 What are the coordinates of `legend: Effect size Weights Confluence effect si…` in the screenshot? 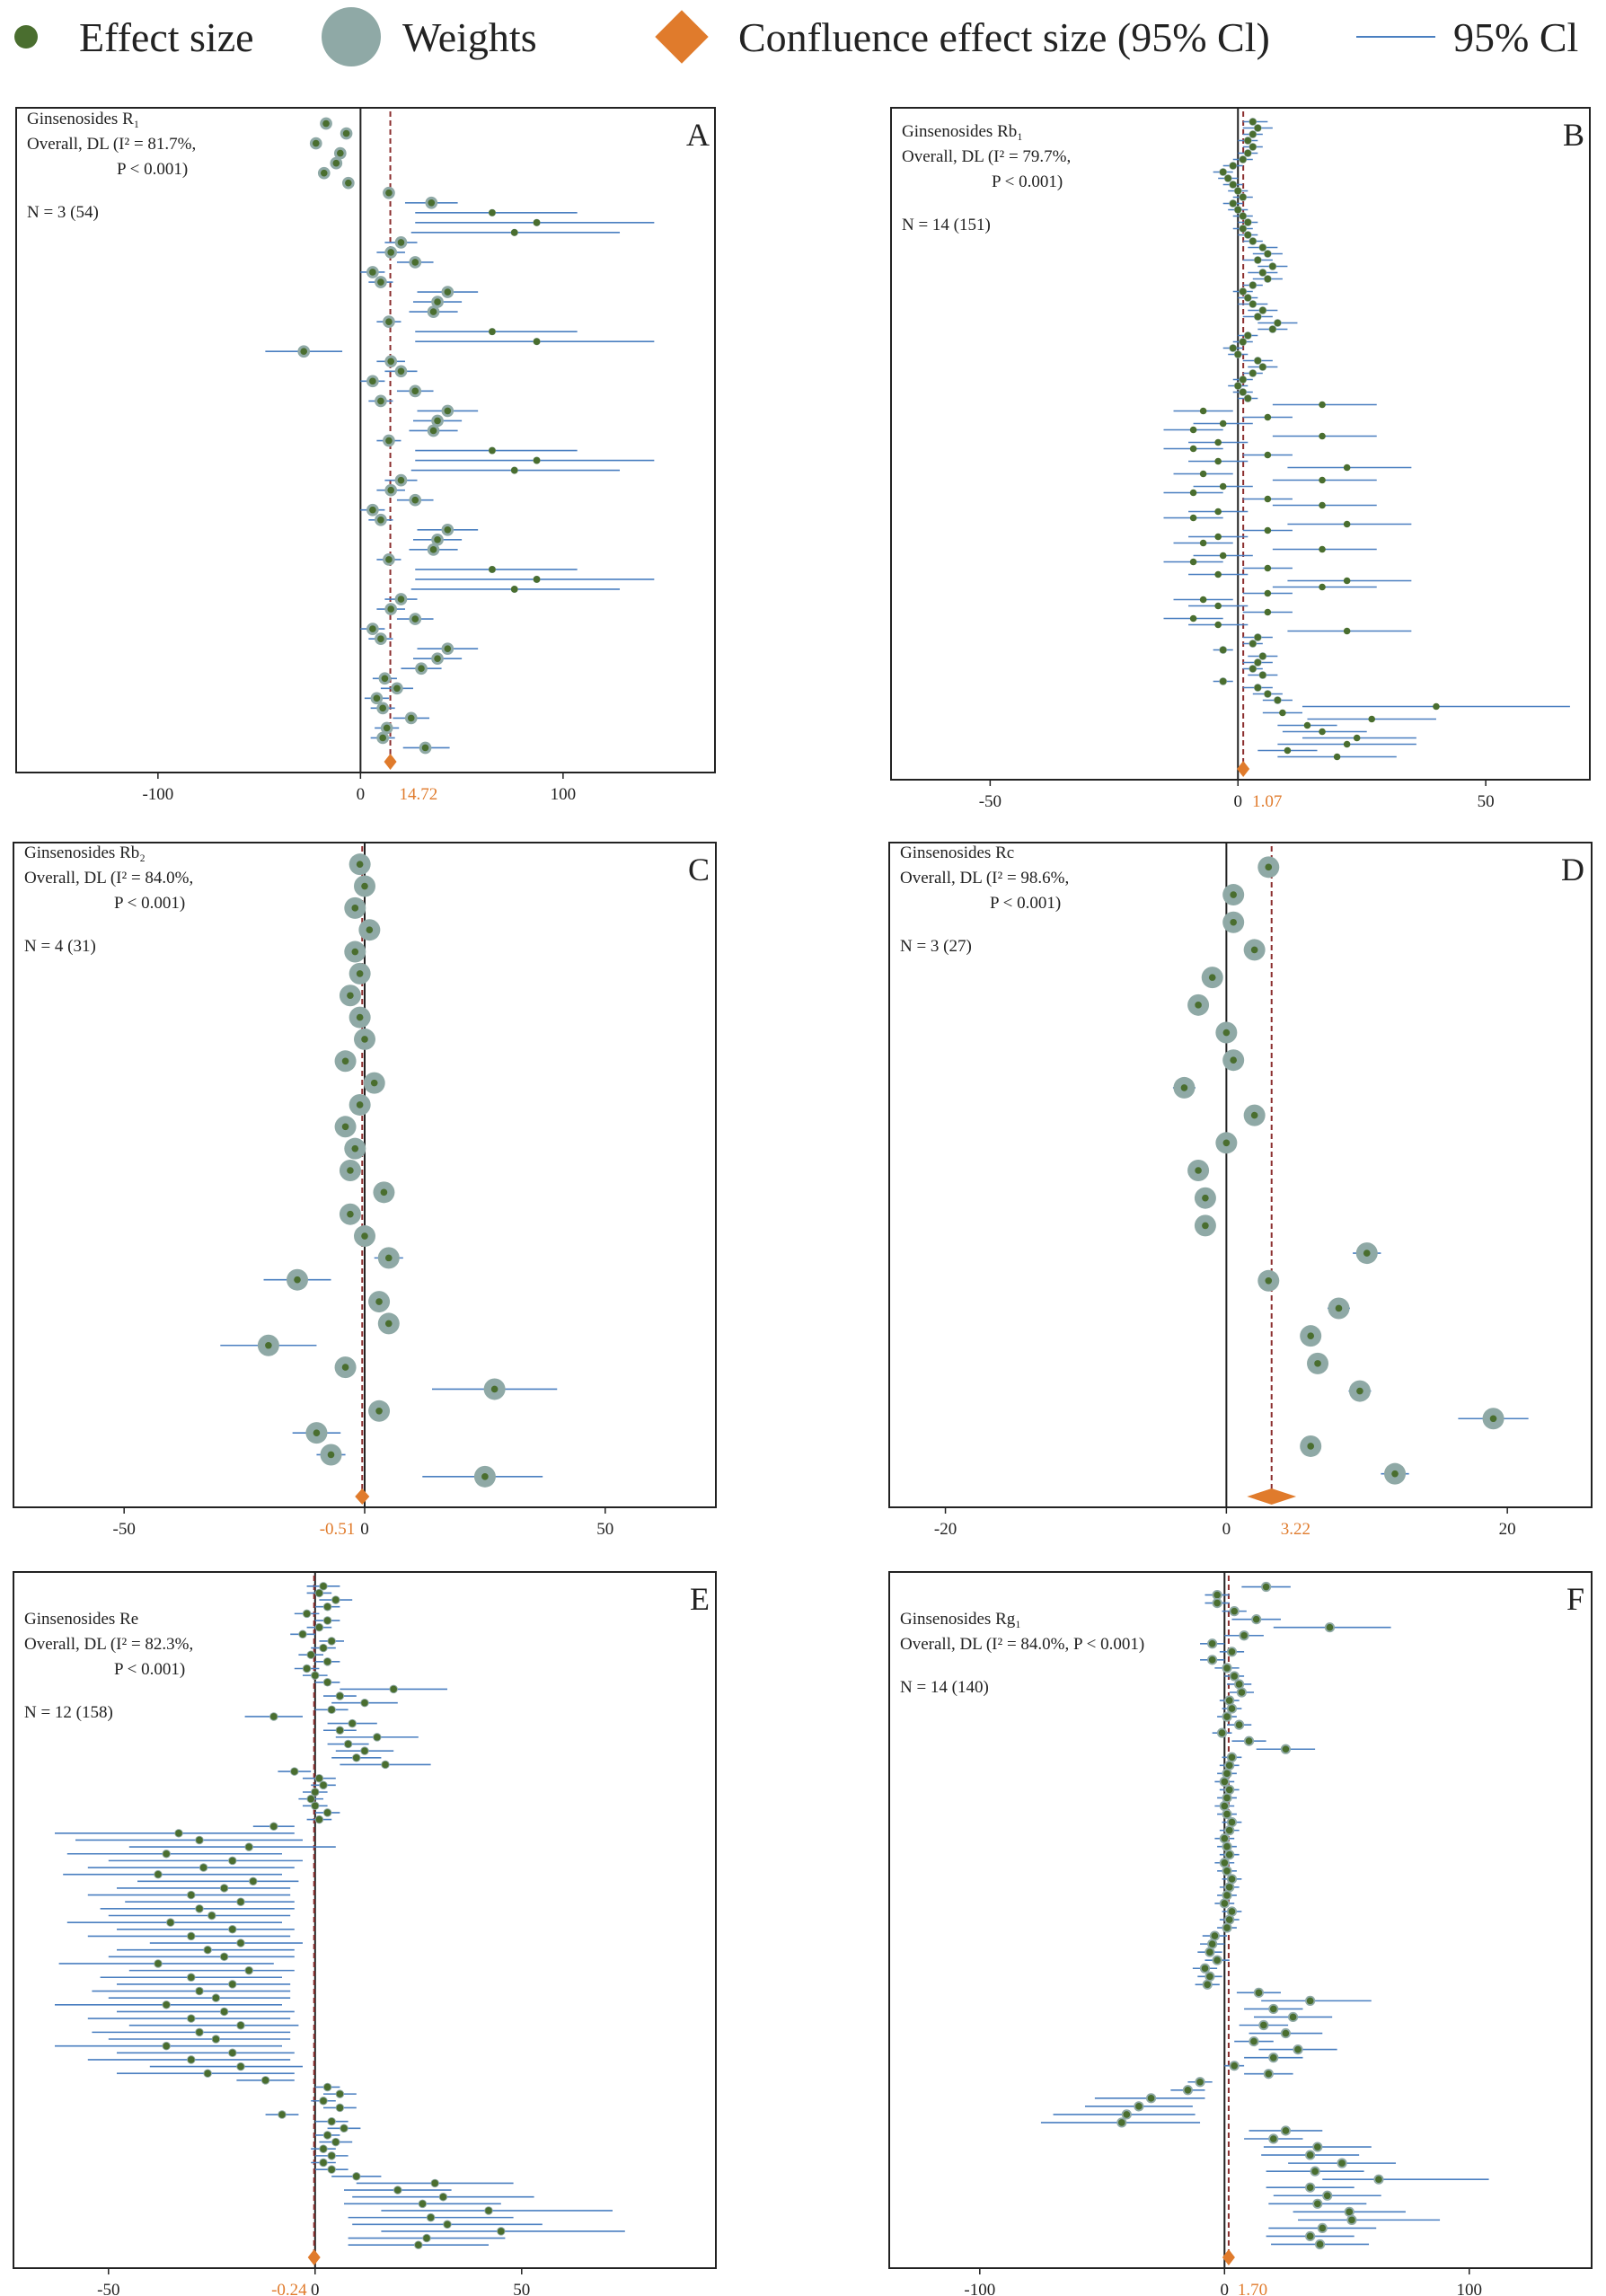 It's located at (803, 37).